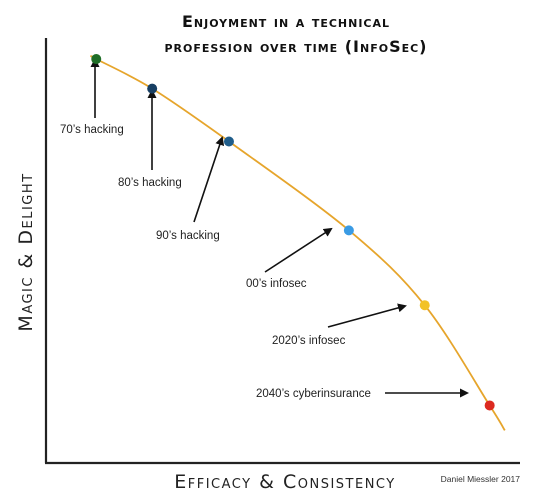 The height and width of the screenshot is (504, 540). What do you see at coordinates (276, 284) in the screenshot?
I see `point-label-3: 00’s infosec` at bounding box center [276, 284].